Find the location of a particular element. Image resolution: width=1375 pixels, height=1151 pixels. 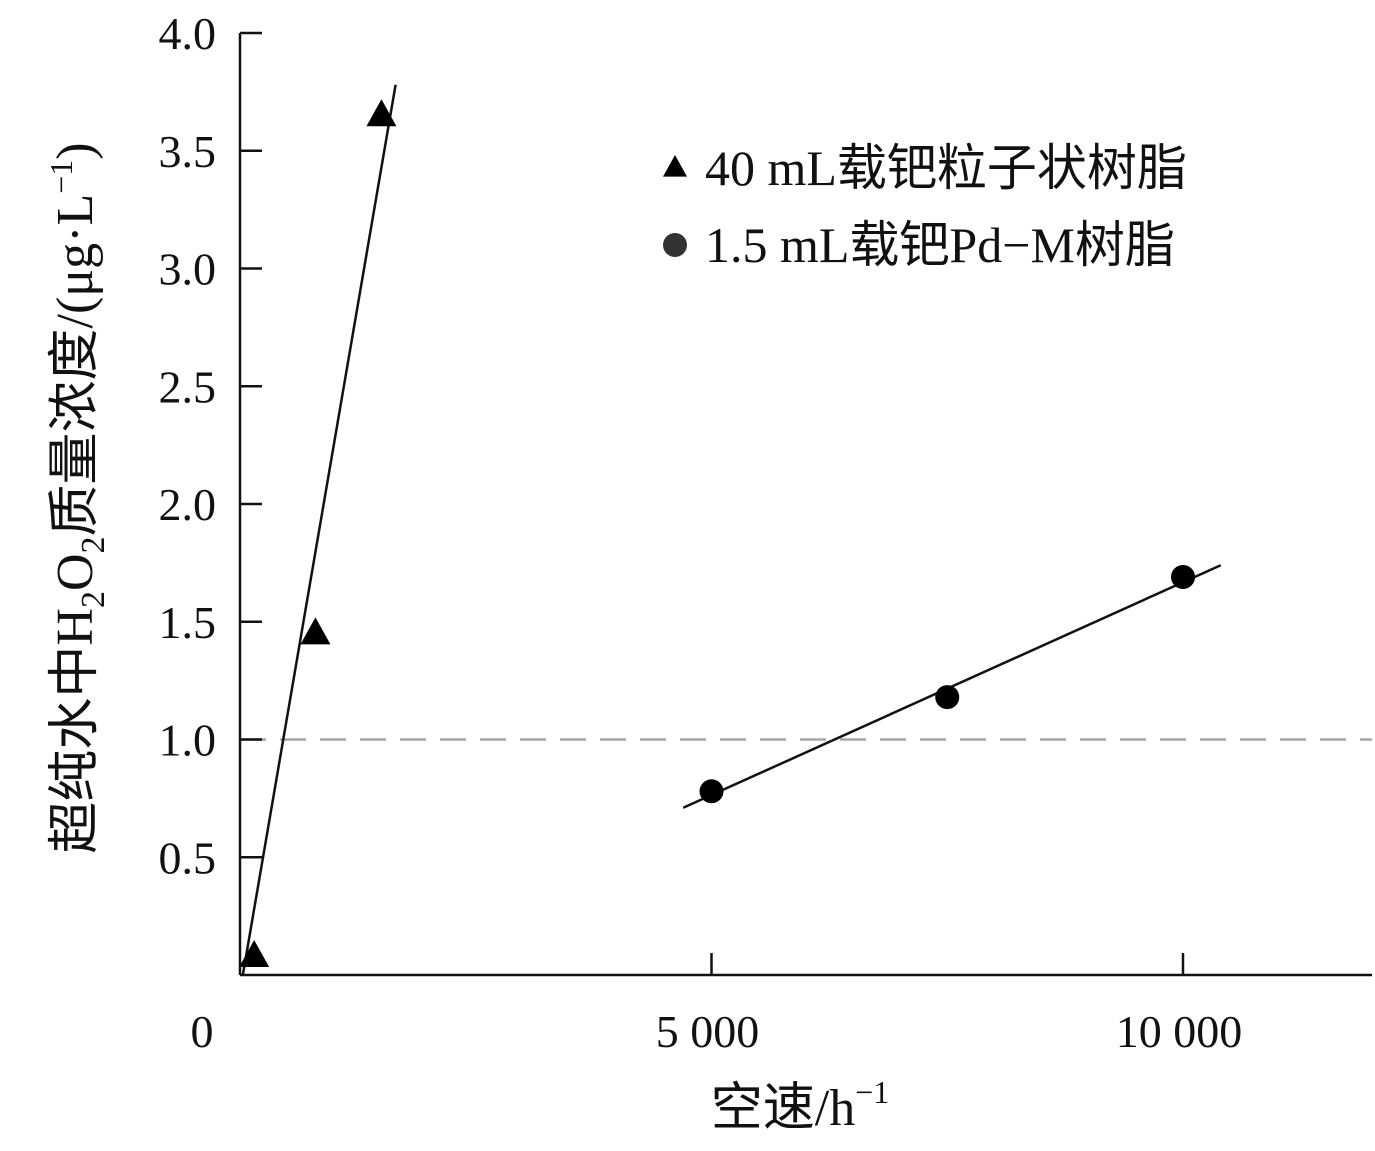

y-axis-title-sub2: 2 is located at coordinates (93, 544).